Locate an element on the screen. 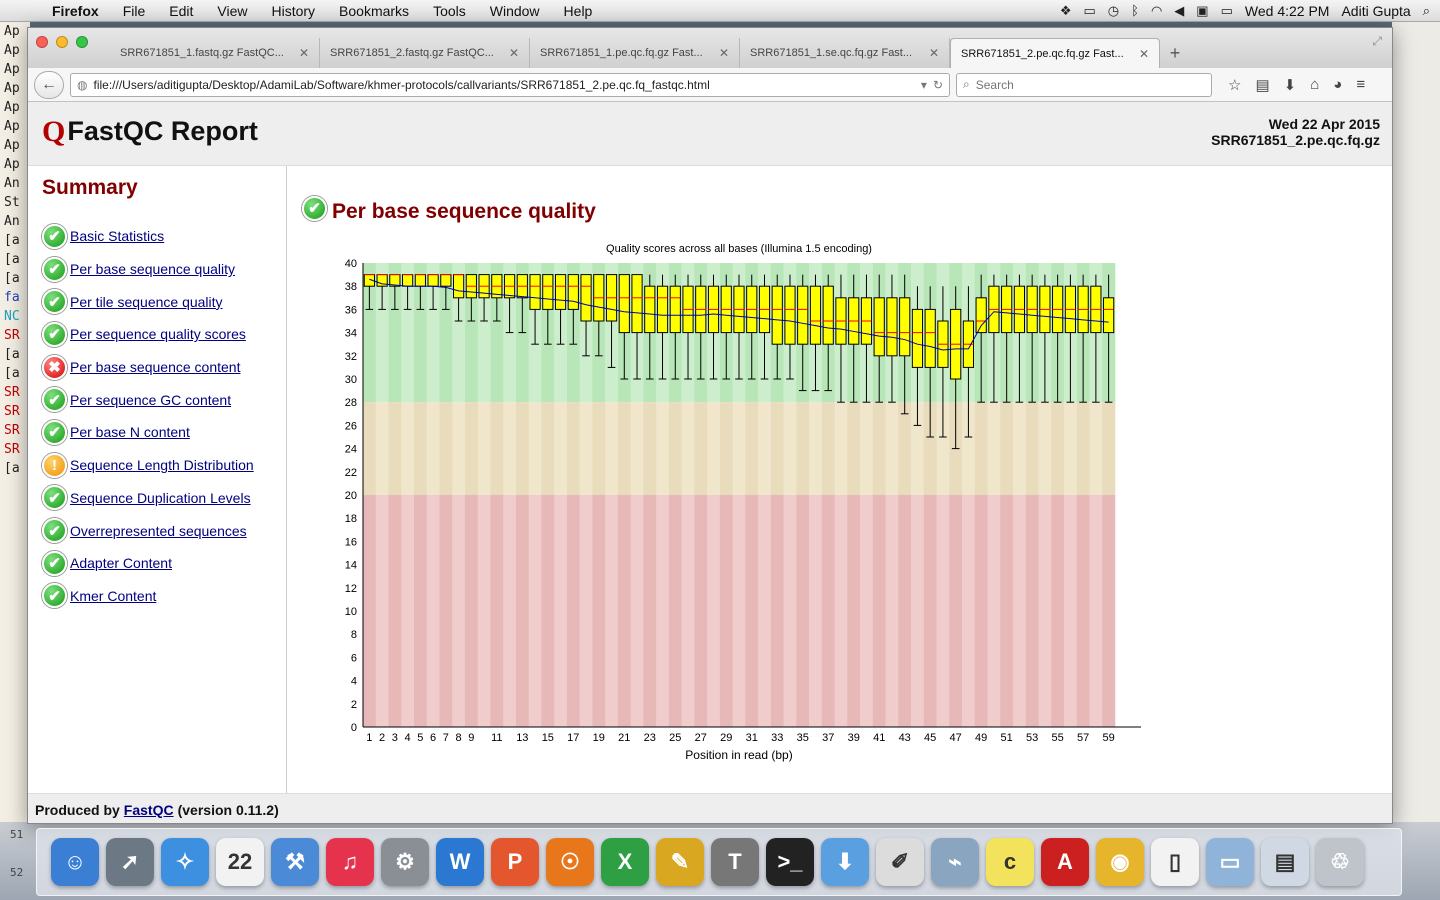  bookmarks-list-icon: ▤ is located at coordinates (1262, 85).